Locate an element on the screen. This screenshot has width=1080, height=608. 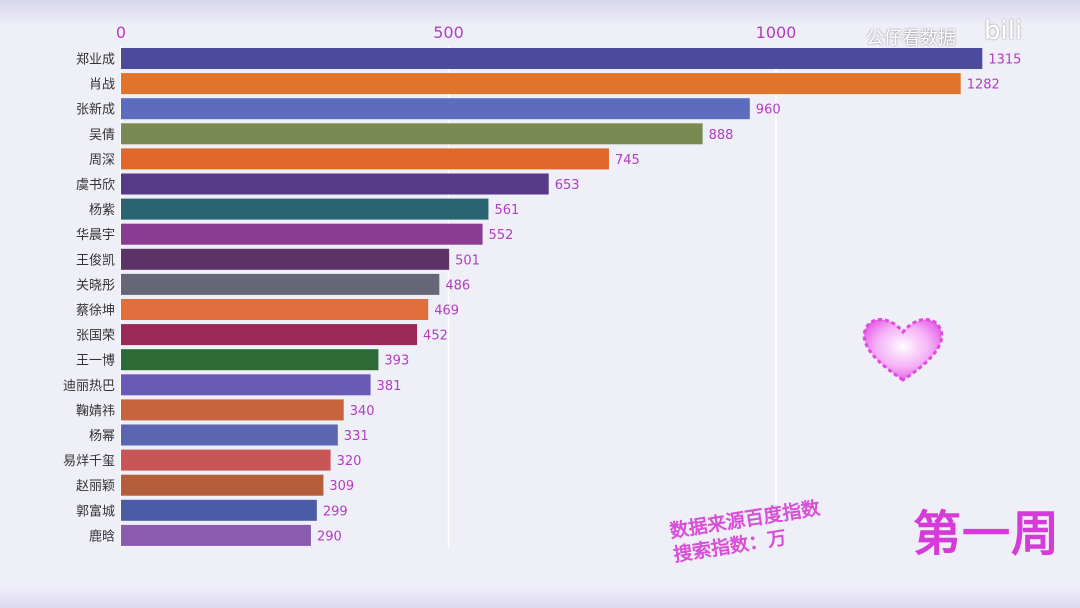
value-label: 299 is located at coordinates (335, 511).